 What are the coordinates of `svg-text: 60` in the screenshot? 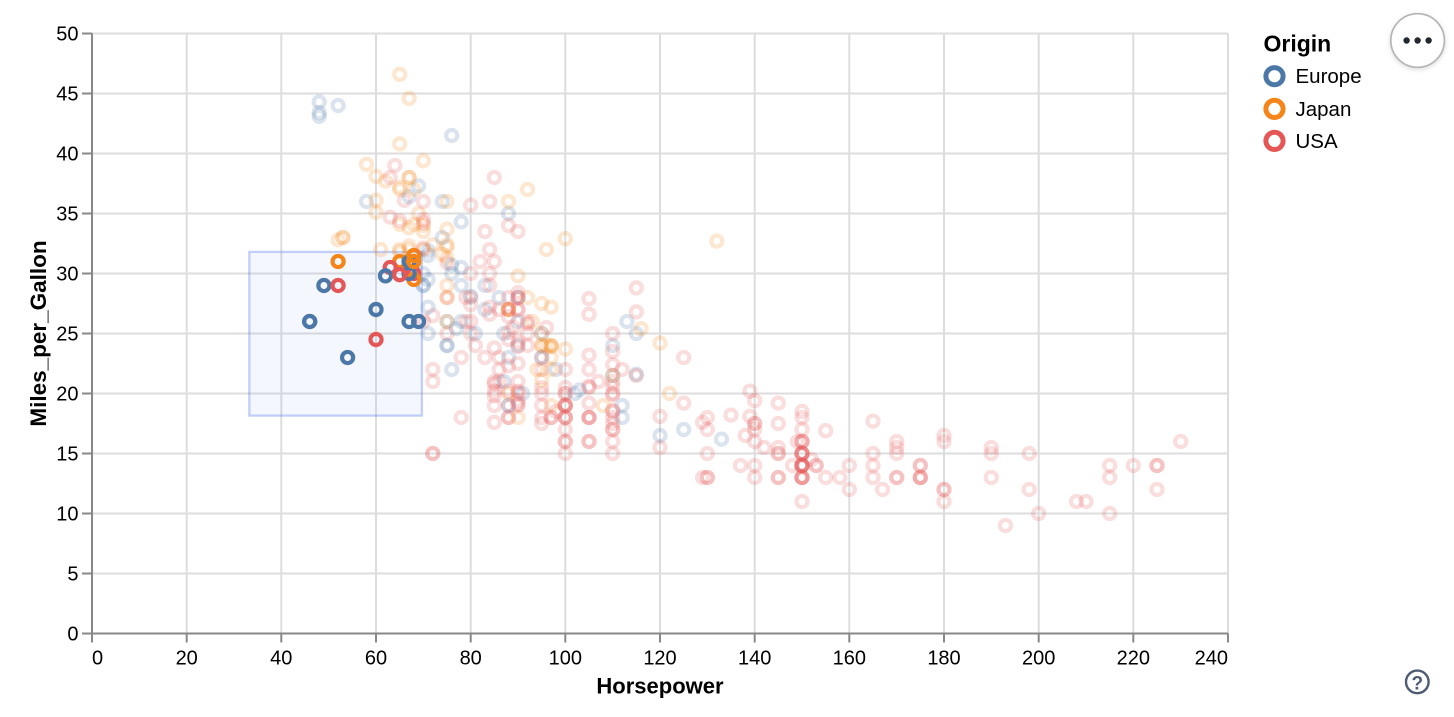 It's located at (376, 659).